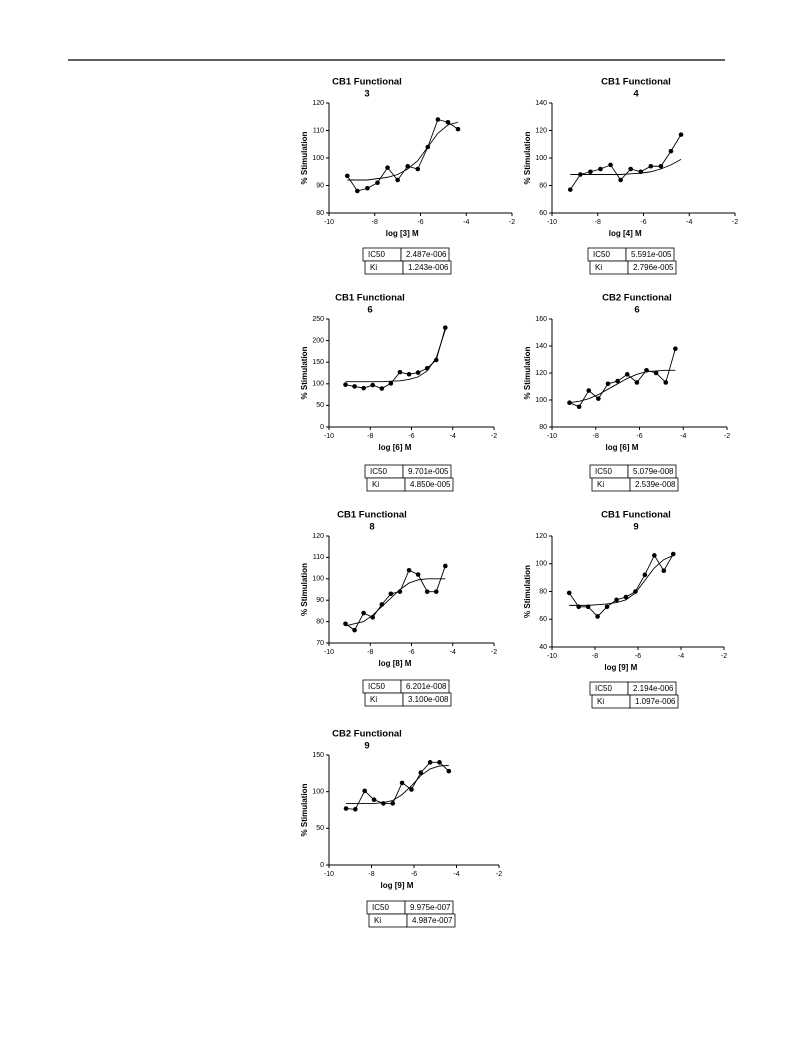  I want to click on table-text: 5.079e-008, so click(653, 471).